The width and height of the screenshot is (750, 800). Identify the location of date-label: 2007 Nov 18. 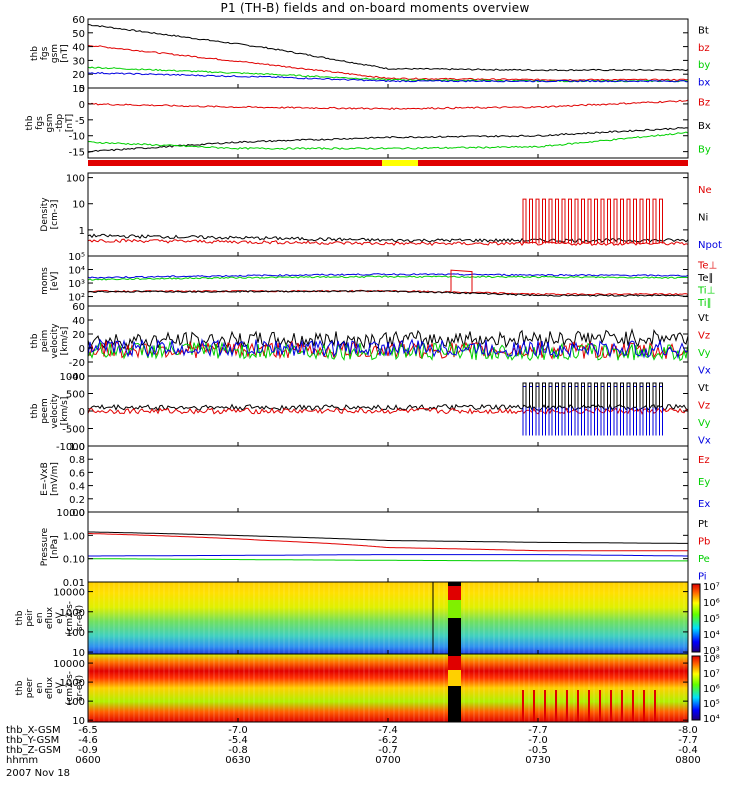
(38, 773).